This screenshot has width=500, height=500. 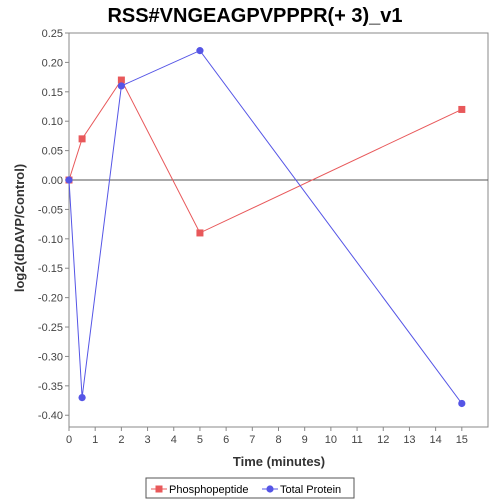 What do you see at coordinates (209, 490) in the screenshot?
I see `legend-label-1: Phosphopeptide` at bounding box center [209, 490].